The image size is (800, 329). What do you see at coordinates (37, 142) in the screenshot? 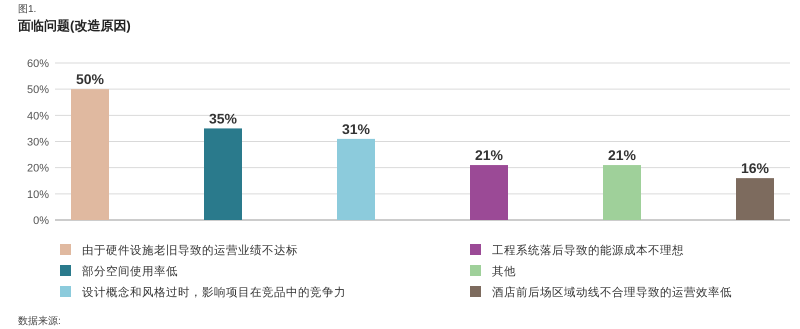
I see `ytick: 30%` at bounding box center [37, 142].